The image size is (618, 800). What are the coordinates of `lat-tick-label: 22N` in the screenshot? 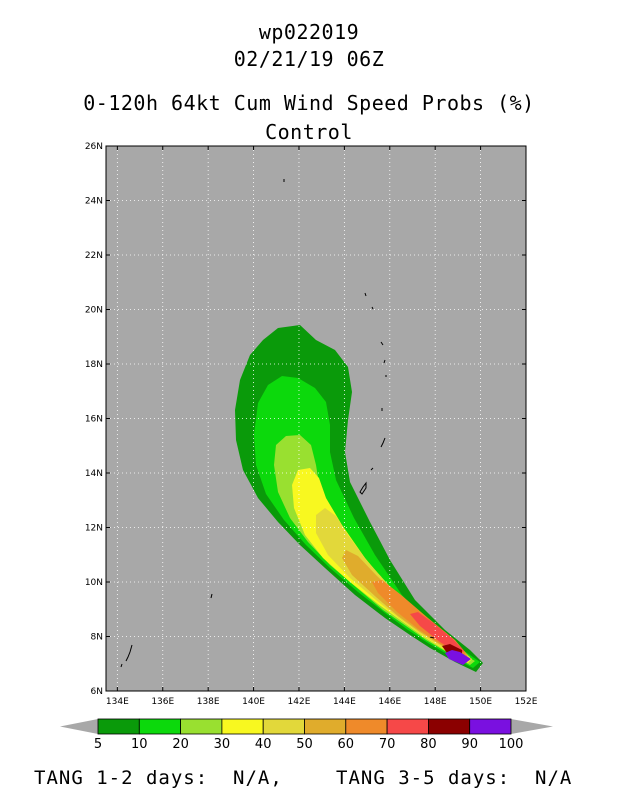 It's located at (94, 256).